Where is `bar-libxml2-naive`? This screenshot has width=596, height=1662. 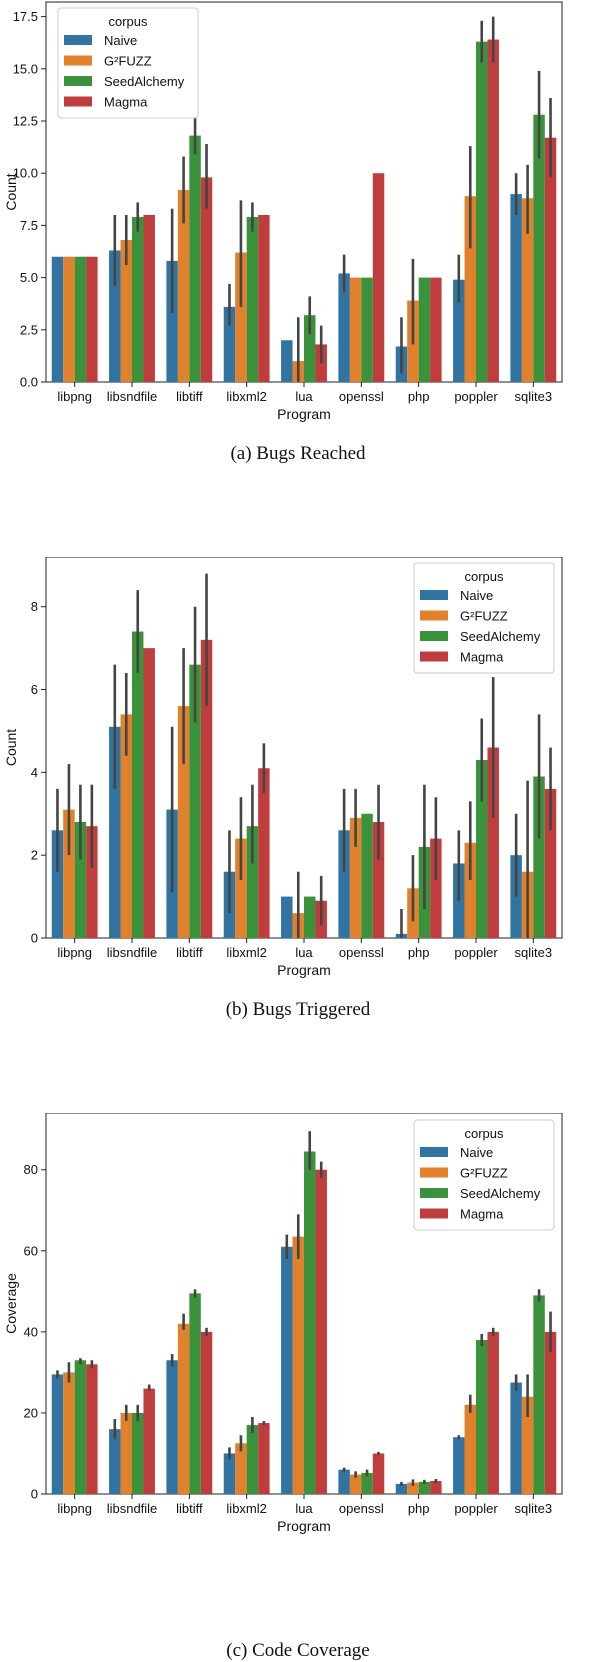 bar-libxml2-naive is located at coordinates (229, 344).